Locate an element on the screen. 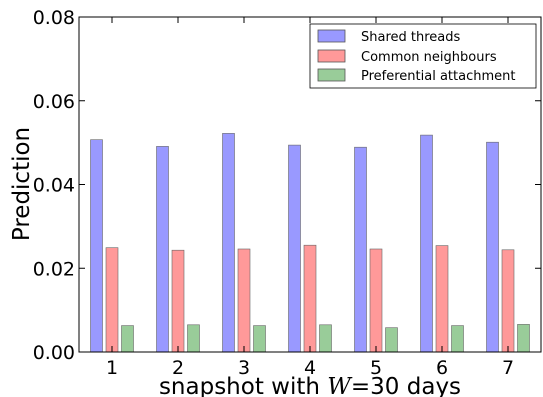 Image resolution: width=543 pixels, height=397 pixels. x-tick-label: 6 is located at coordinates (442, 368).